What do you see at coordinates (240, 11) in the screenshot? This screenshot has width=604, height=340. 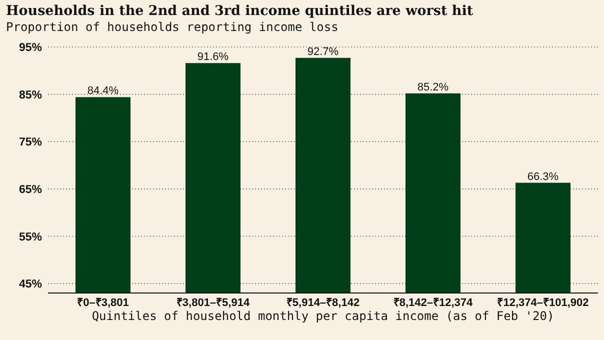 I see `chart-title: Households in the 2nd and 3rd income quintiles are worst hit` at bounding box center [240, 11].